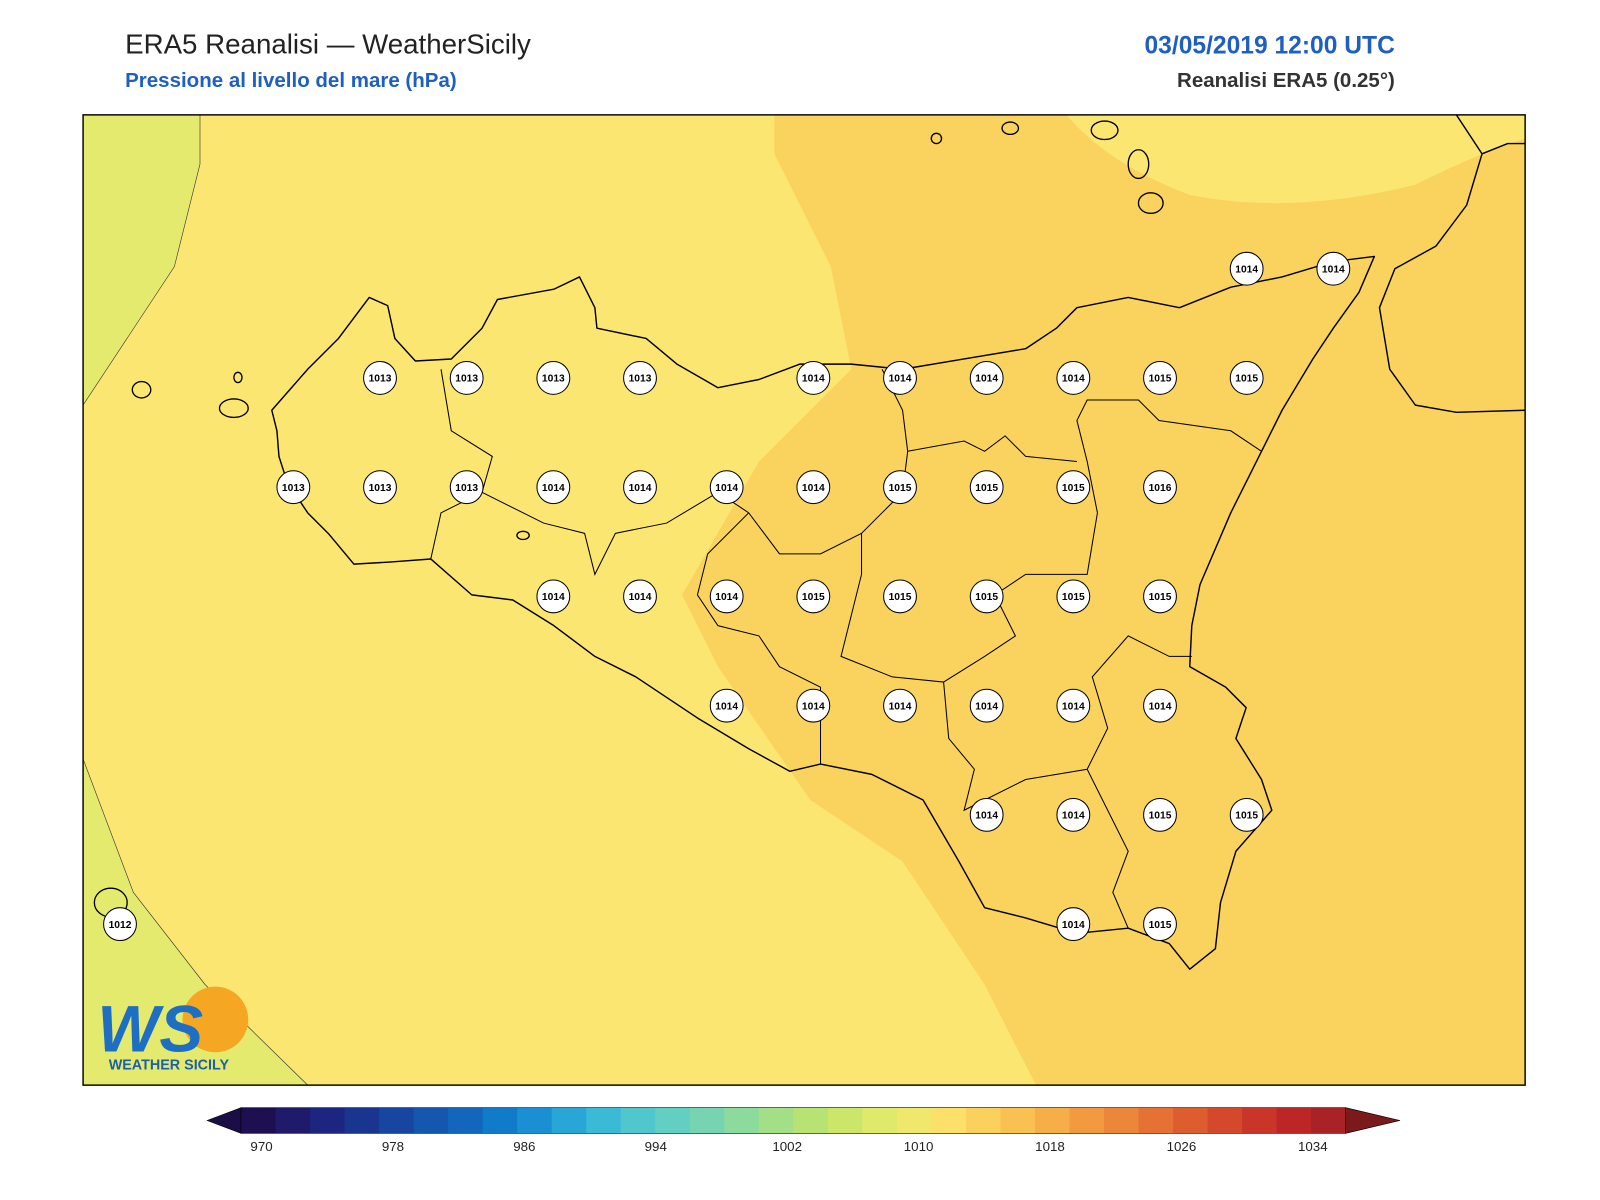  I want to click on coastline-calabria, so click(1452, 264).